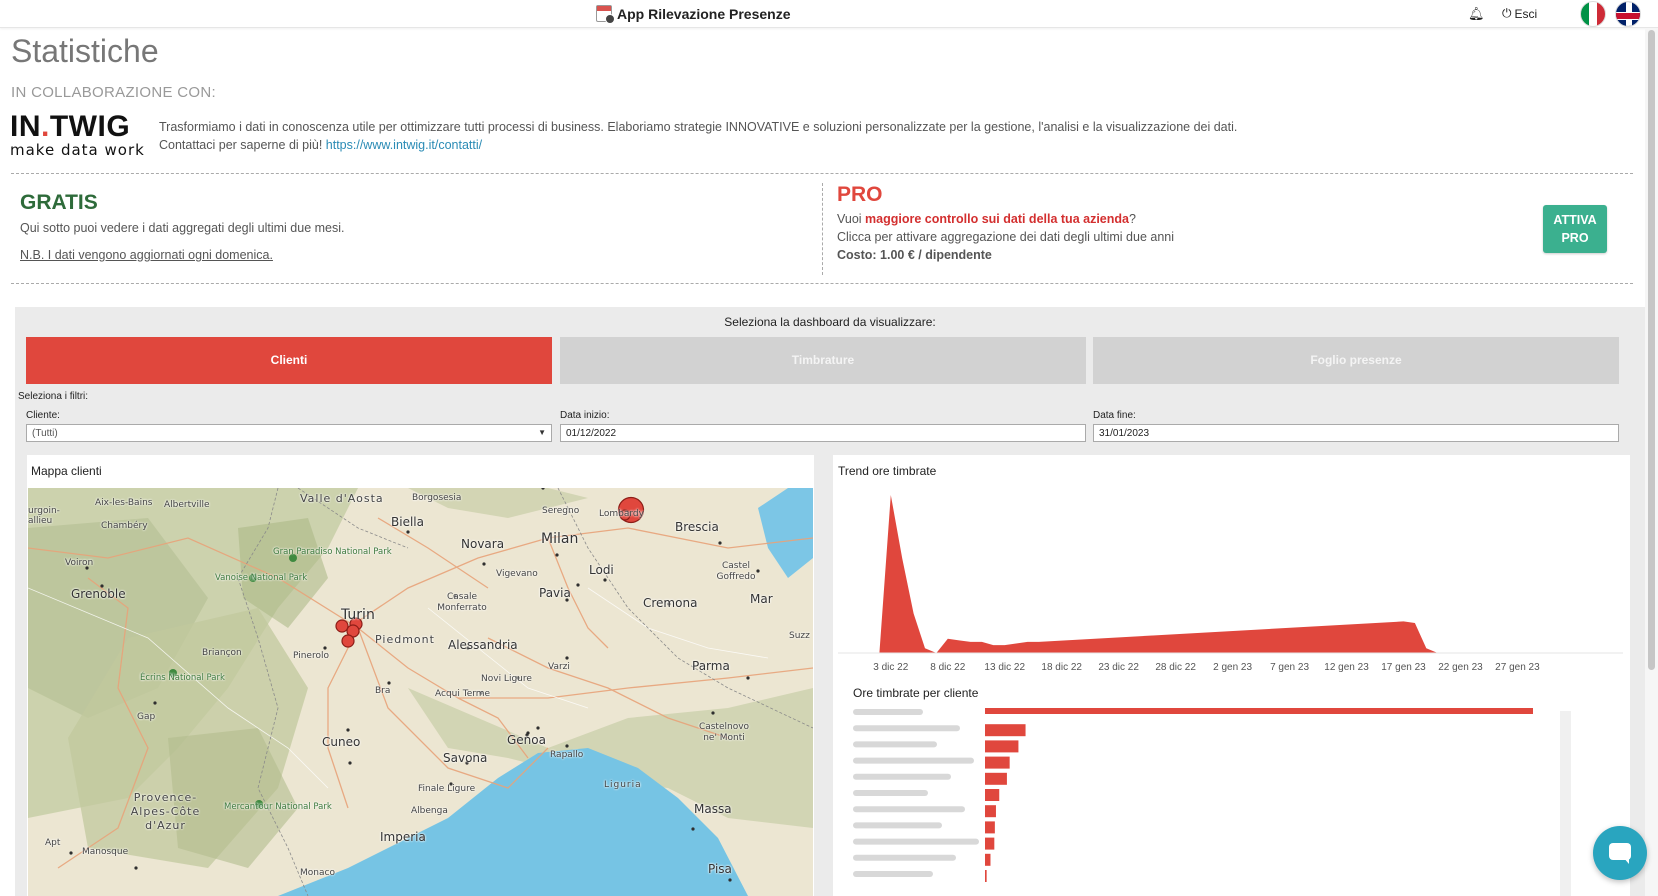  Describe the element at coordinates (1575, 229) in the screenshot. I see `attiva-pro-button: ATTIVA PRO` at that location.